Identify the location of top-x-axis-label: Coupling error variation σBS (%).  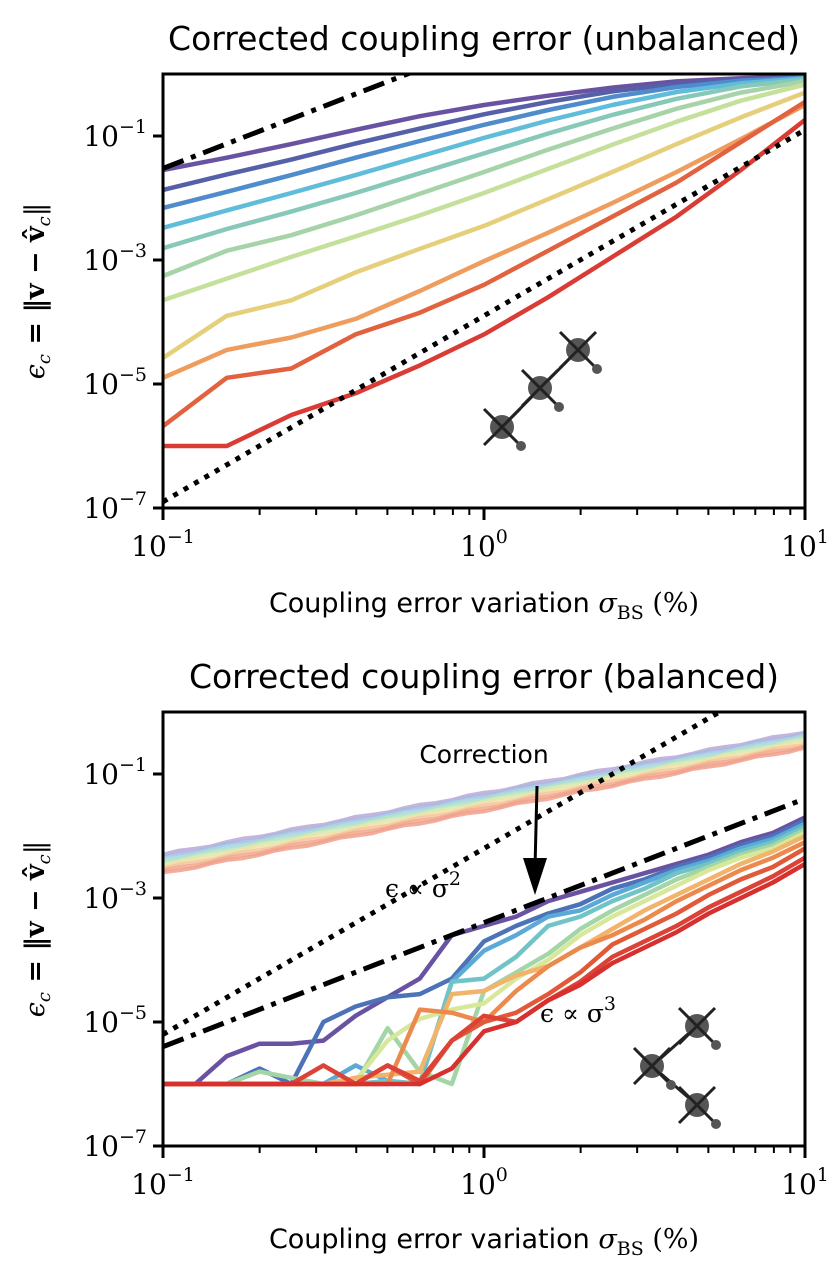
(484, 606).